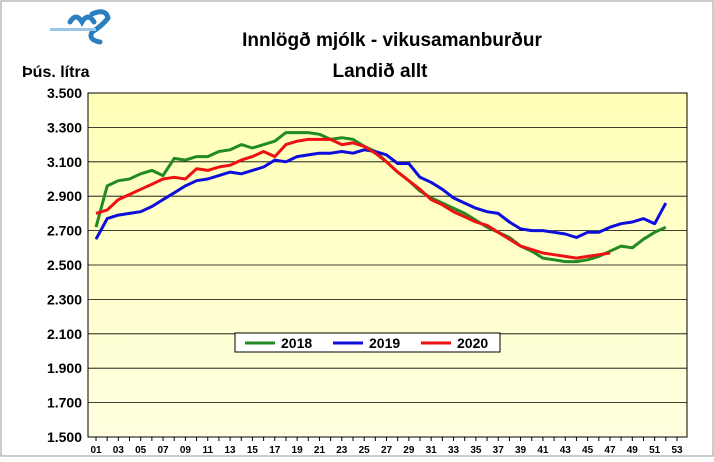  Describe the element at coordinates (253, 450) in the screenshot. I see `x-tick-label: 15` at that location.